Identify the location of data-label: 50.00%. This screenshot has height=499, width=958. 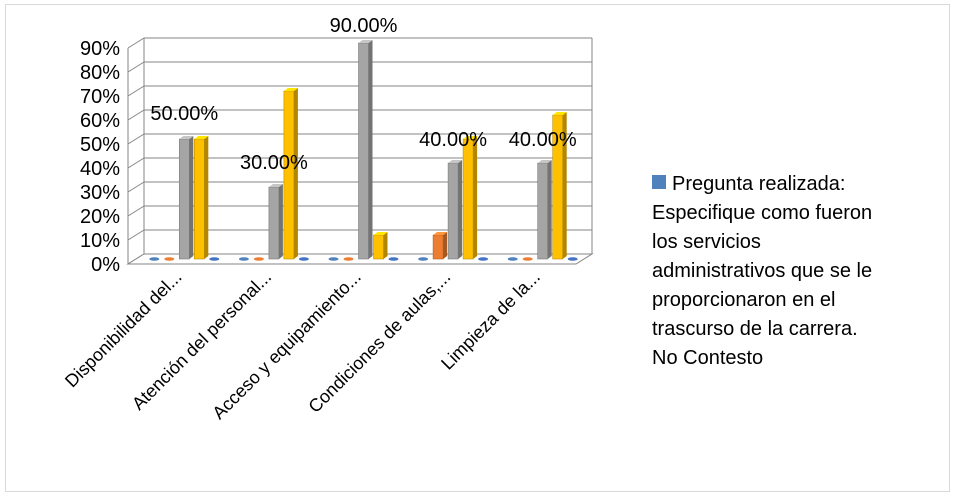
(184, 114).